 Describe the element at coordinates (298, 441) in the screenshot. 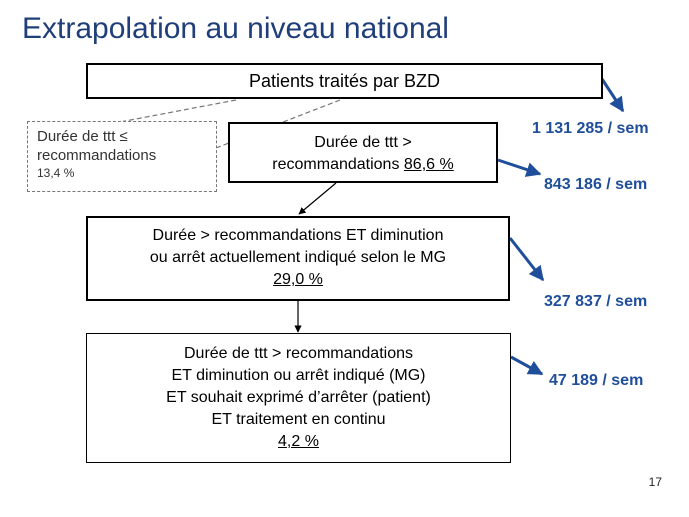

I see `box-final-pct: 4,2 %` at that location.